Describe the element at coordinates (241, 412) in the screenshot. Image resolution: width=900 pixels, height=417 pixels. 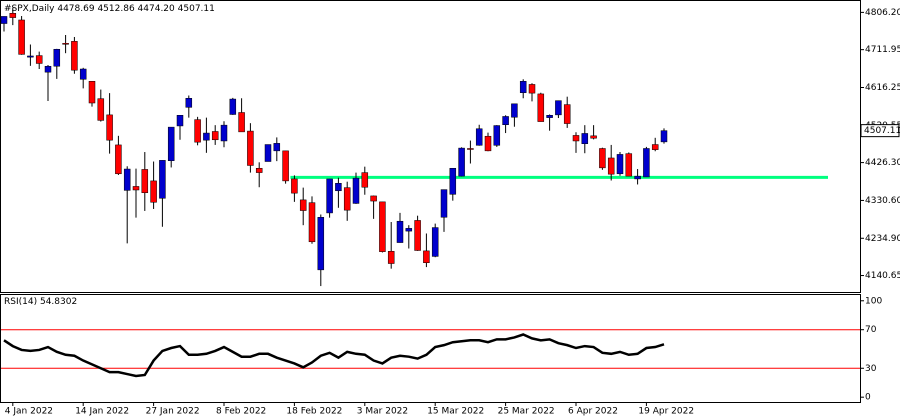
I see `x-tick-label: 8 Feb 2022` at that location.